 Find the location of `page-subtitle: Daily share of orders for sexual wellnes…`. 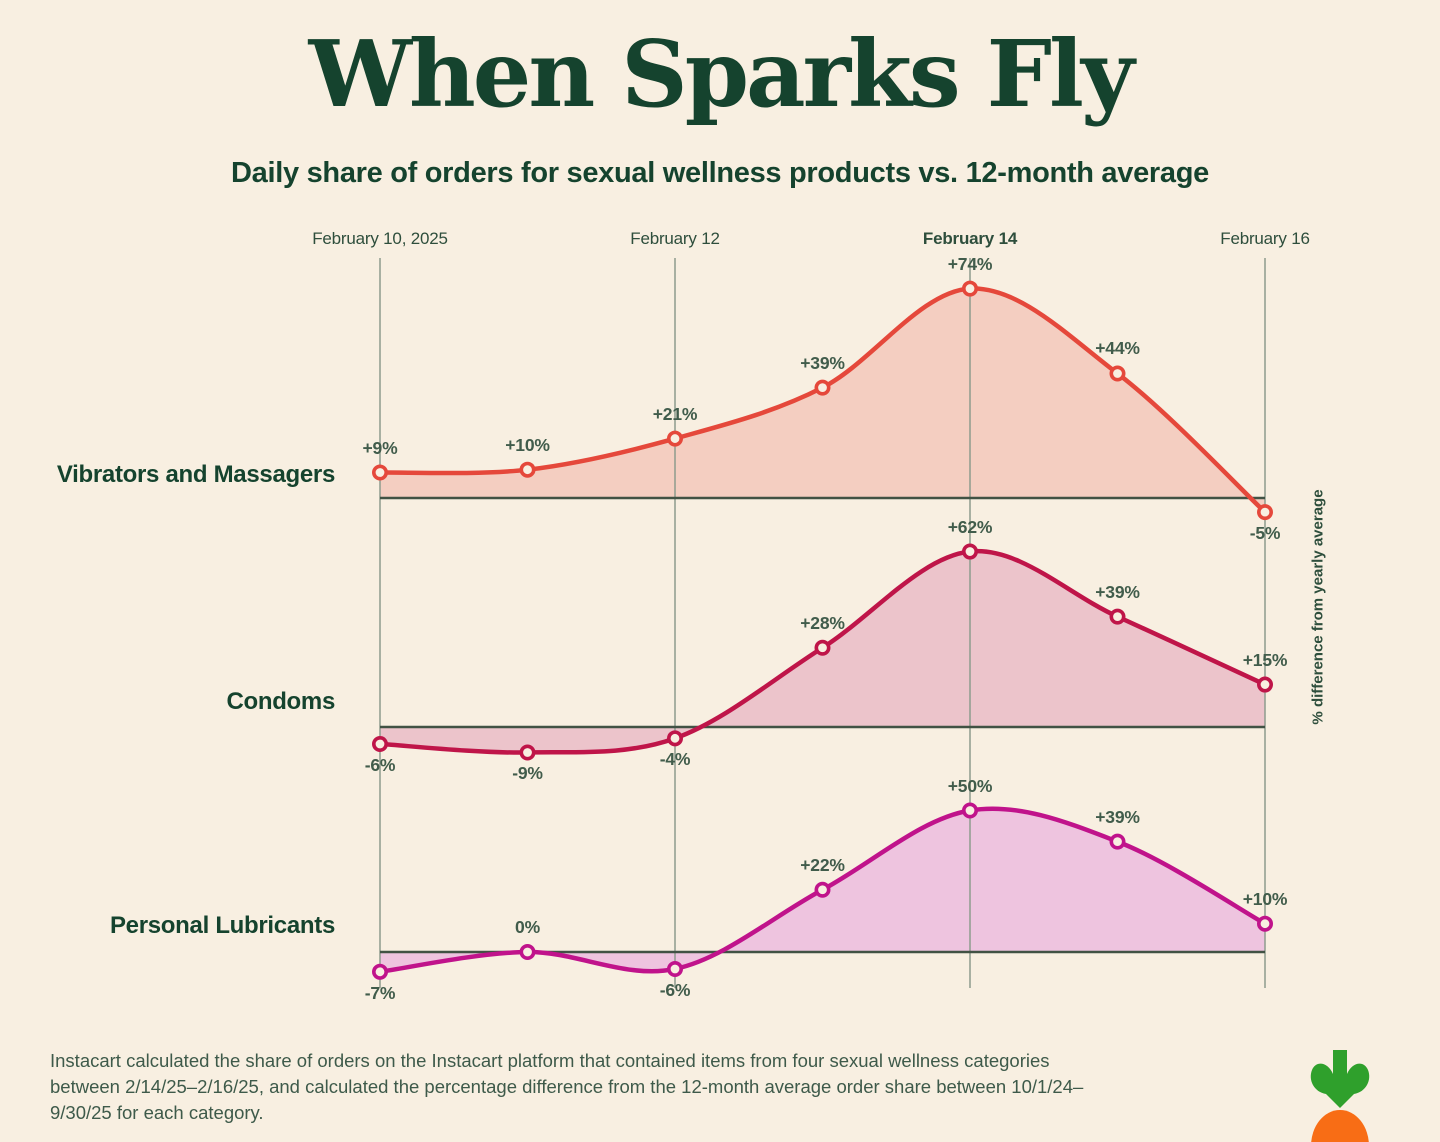

page-subtitle: Daily share of orders for sexual wellnes… is located at coordinates (720, 173).